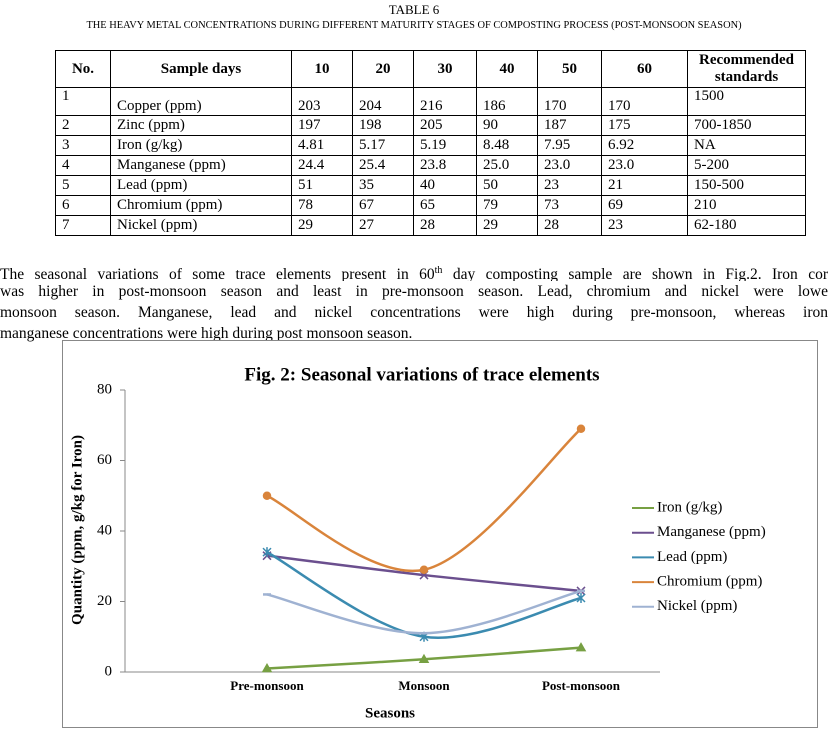  What do you see at coordinates (644, 205) in the screenshot?
I see `table-cell: 69` at bounding box center [644, 205].